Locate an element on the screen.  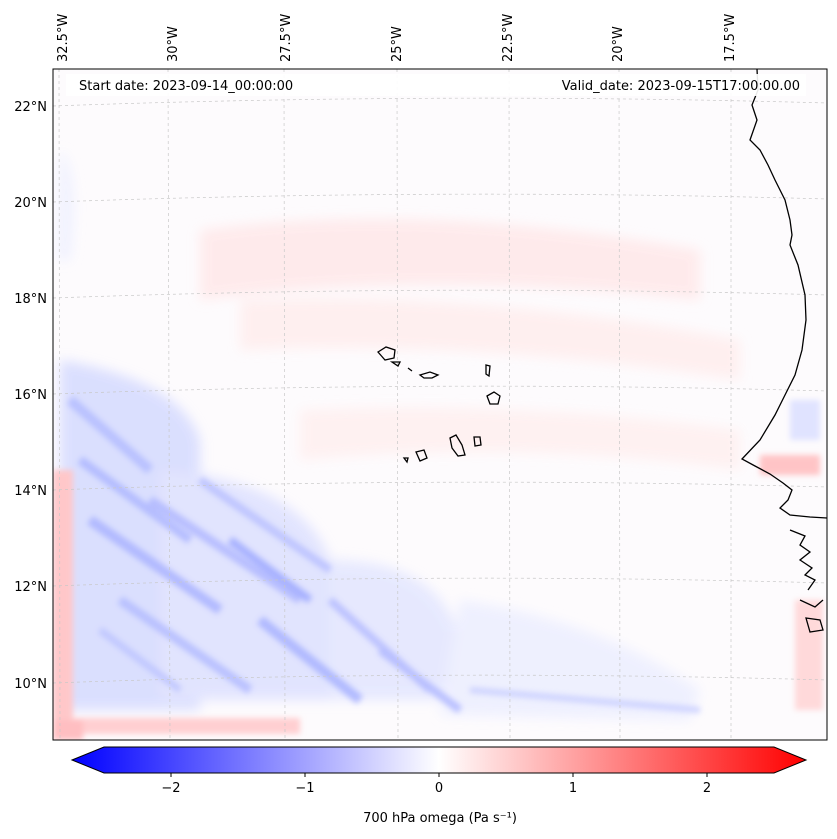
west-africa-coast is located at coordinates (783, 294).